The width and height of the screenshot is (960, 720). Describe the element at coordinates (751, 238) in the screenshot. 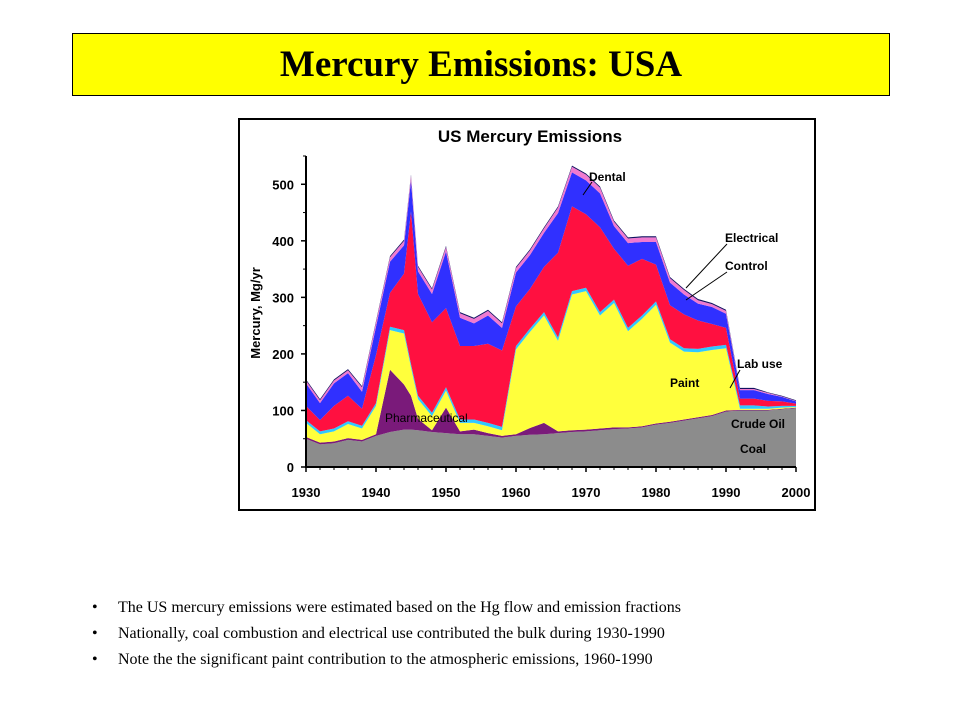

I see `label-electrical: Electrical` at that location.